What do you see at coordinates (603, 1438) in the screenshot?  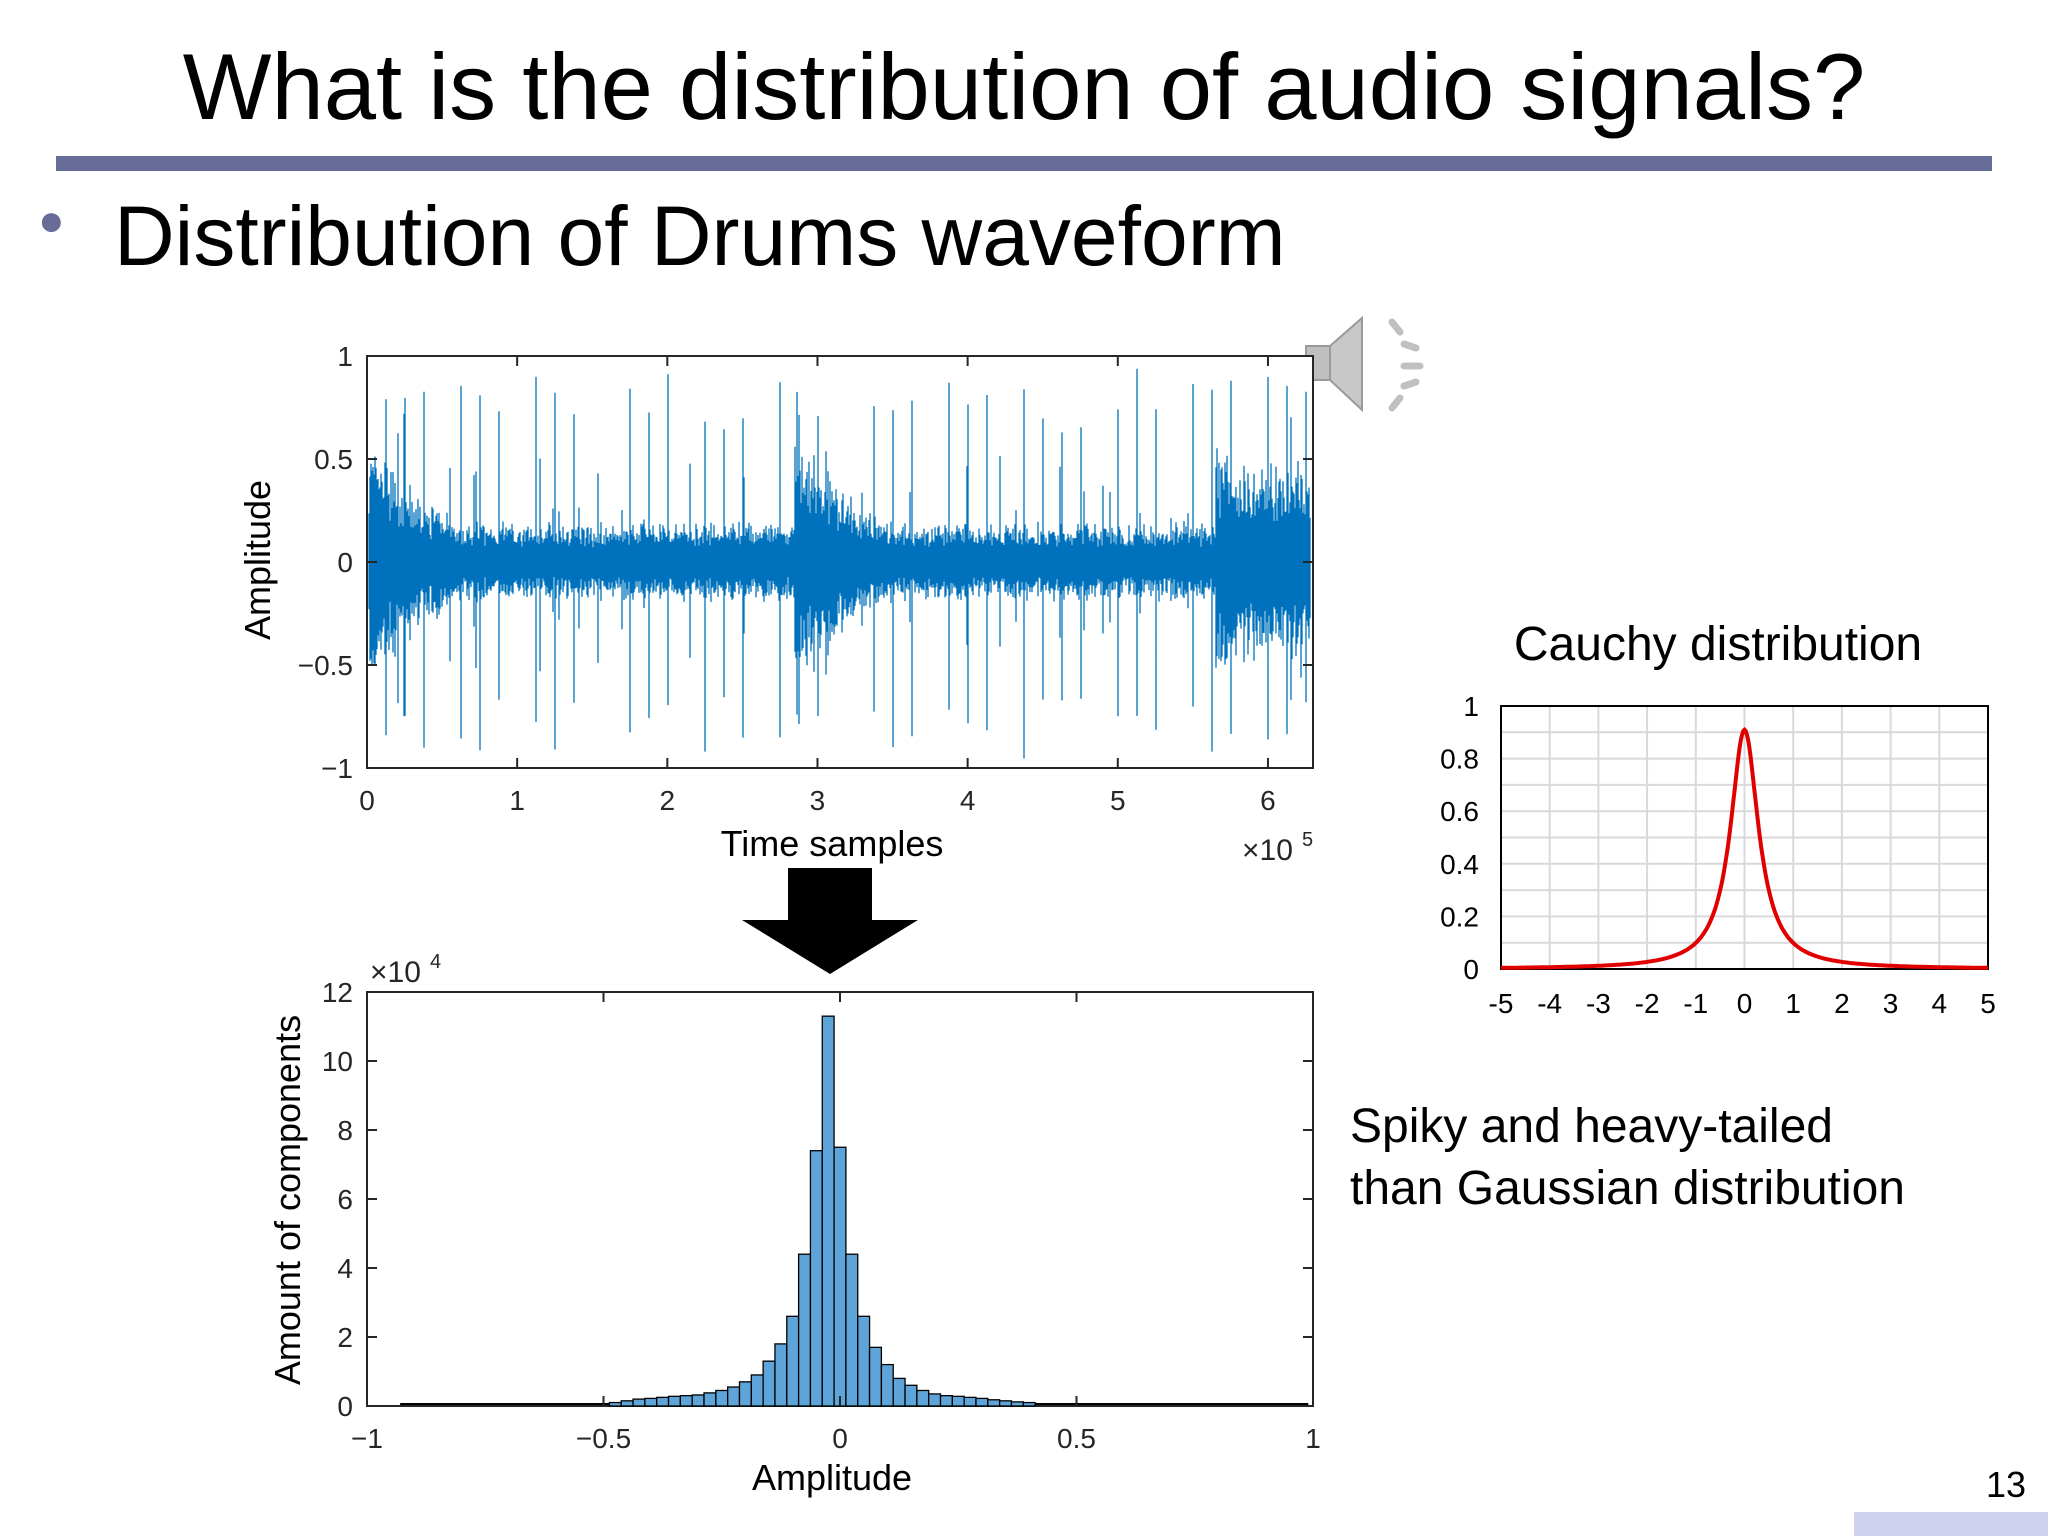 I see `histogram-x-tick-label: −0.5` at bounding box center [603, 1438].